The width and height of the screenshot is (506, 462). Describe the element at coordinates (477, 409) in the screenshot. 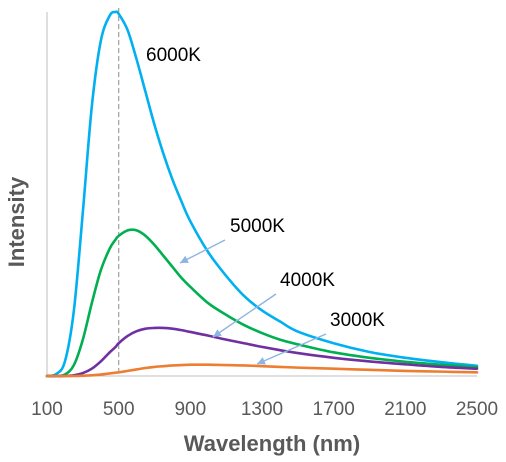

I see `x-tick-label: 2500` at that location.